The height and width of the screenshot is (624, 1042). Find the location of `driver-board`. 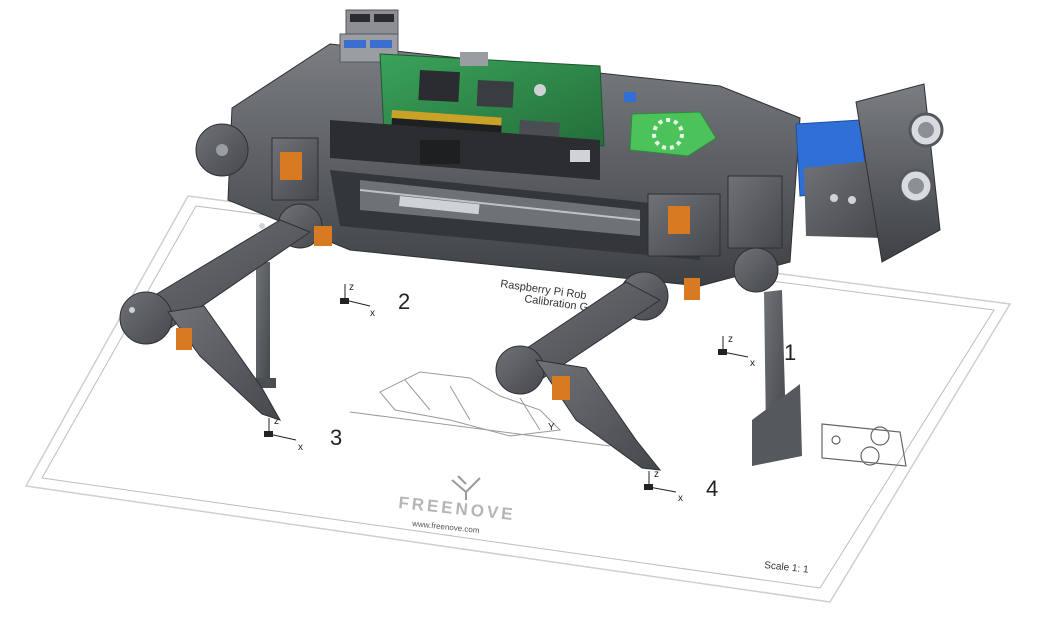

driver-board is located at coordinates (483, 136).